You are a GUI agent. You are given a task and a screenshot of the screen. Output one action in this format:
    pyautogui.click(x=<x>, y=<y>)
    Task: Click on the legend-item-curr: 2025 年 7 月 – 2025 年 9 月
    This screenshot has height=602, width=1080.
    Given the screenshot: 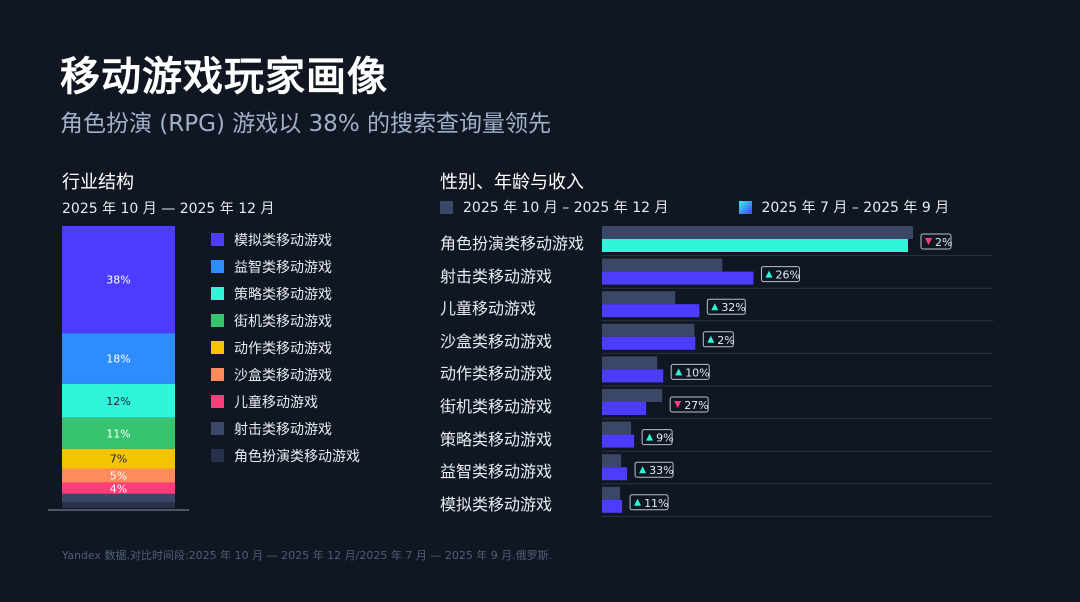 What is the action you would take?
    pyautogui.click(x=844, y=207)
    